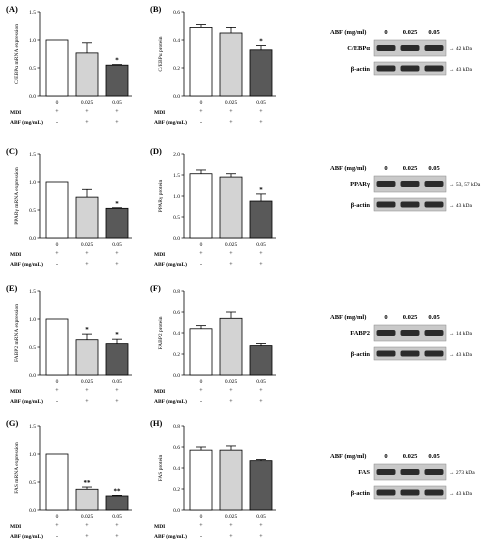  I want to click on y-tick-label: 1.0, so click(32, 183).